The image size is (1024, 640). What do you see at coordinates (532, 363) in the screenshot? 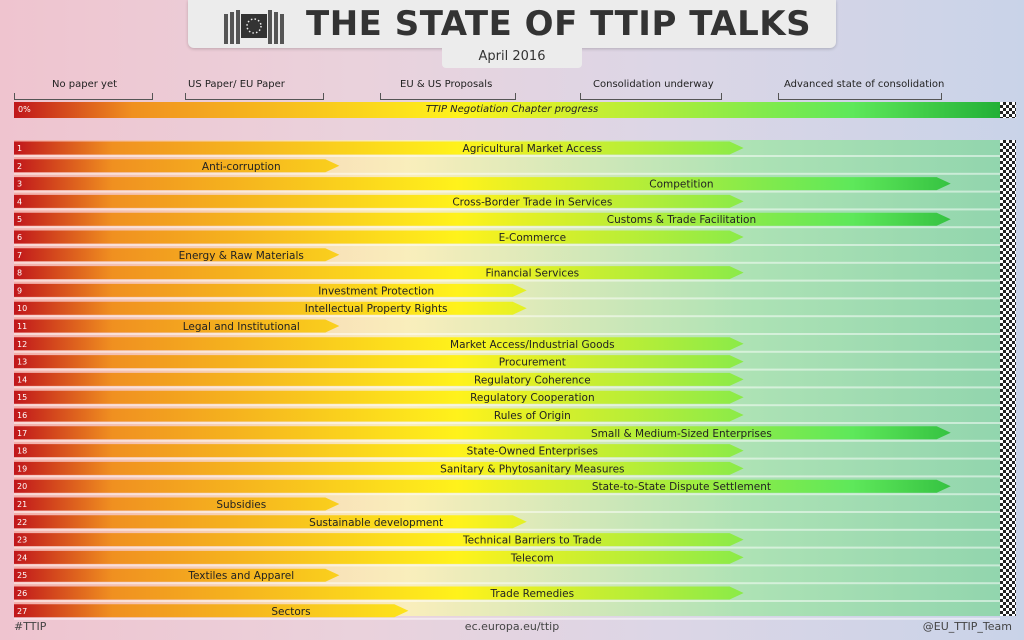
I see `chapter-label: Procurement` at bounding box center [532, 363].